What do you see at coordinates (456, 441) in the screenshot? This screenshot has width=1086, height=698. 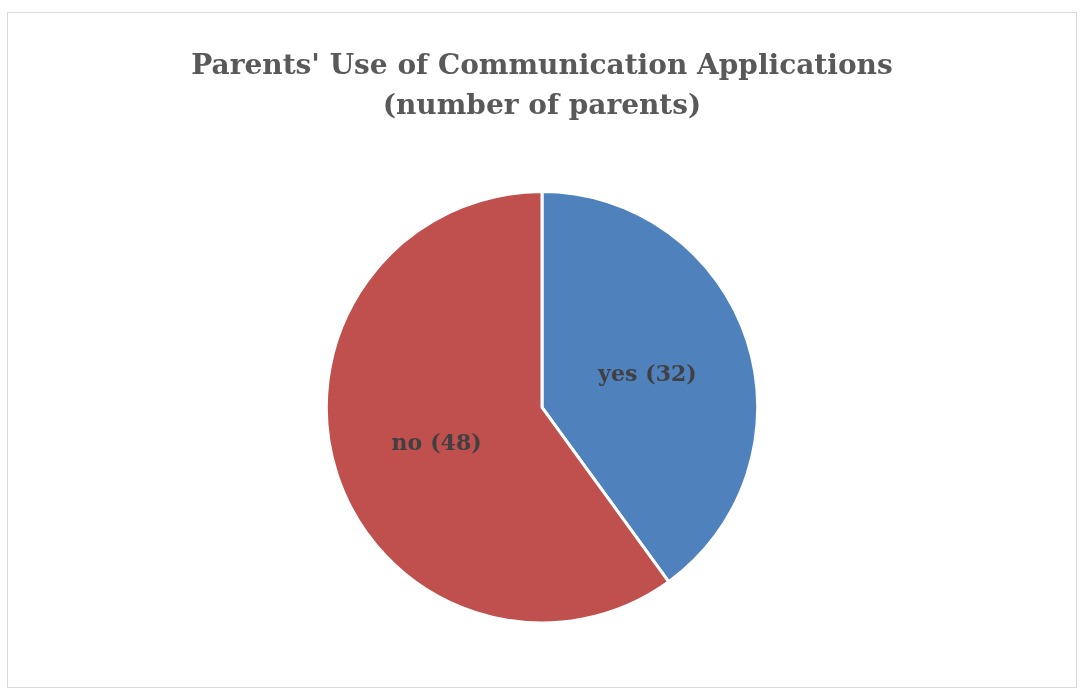 I see `data-label: (48)` at bounding box center [456, 441].